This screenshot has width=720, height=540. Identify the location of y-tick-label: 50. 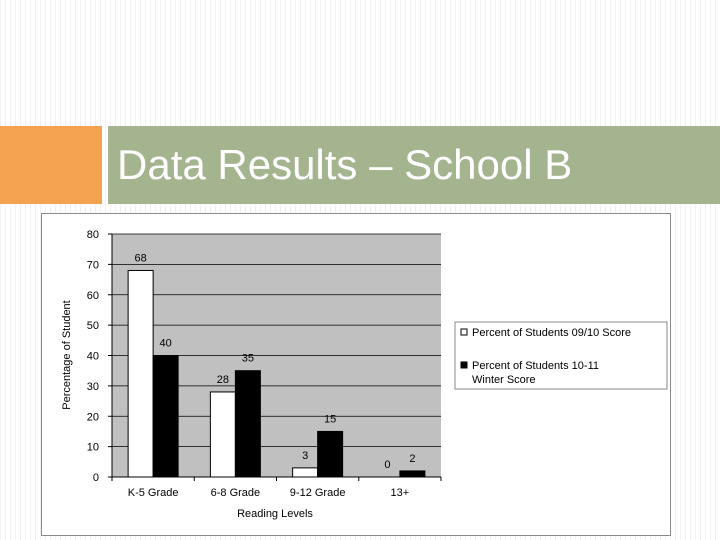
(93, 326).